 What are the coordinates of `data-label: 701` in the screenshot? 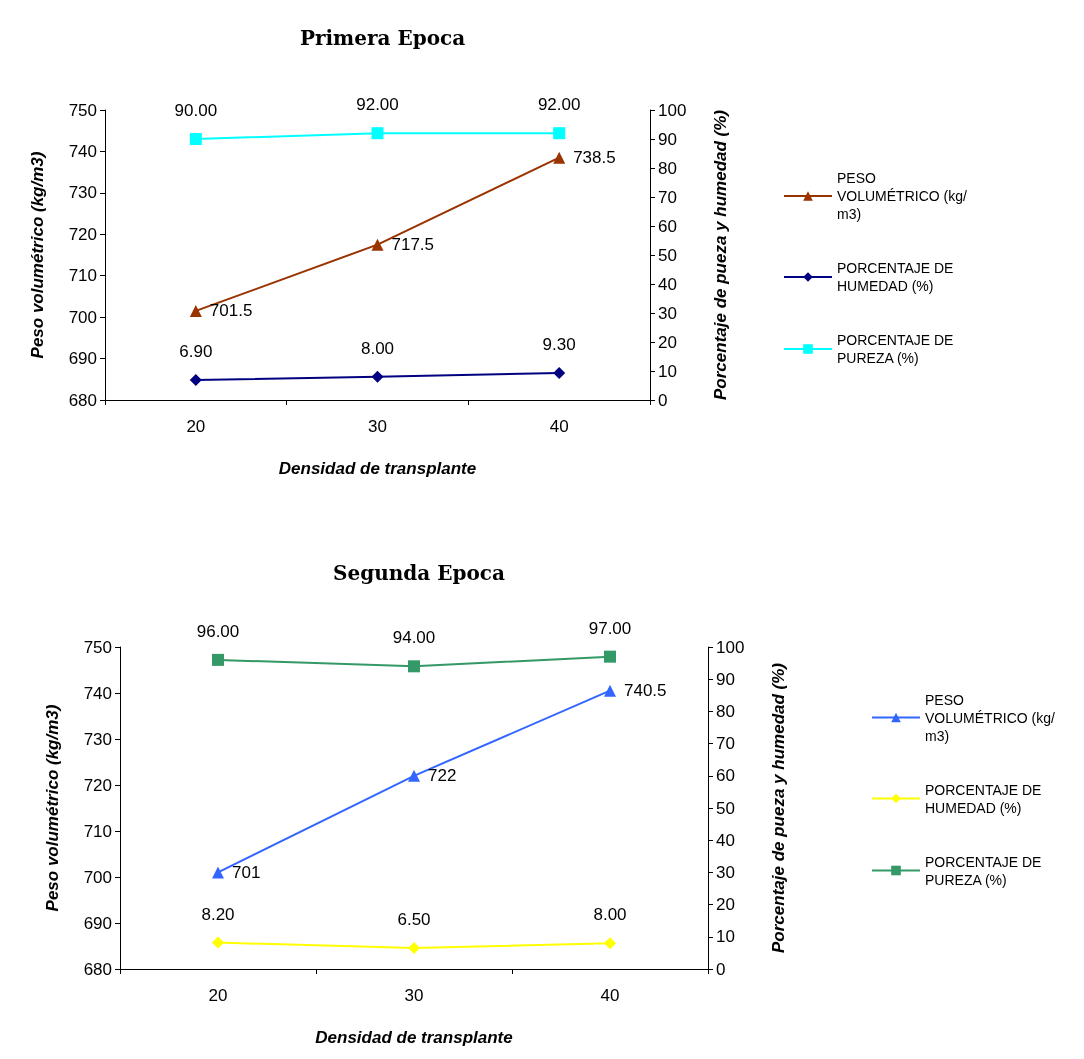 It's located at (246, 872).